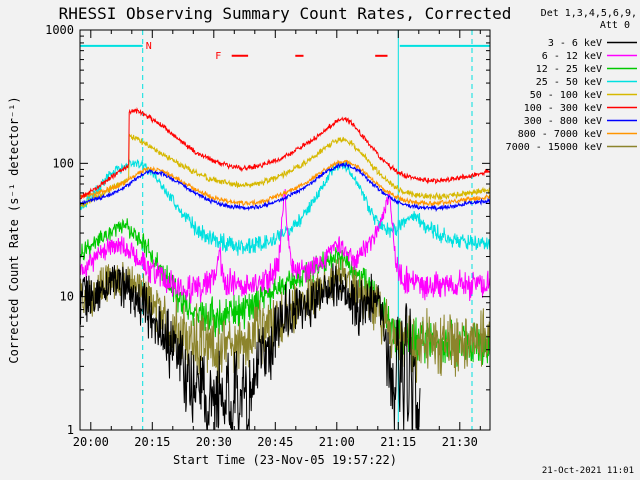 Image resolution: width=640 pixels, height=480 pixels. What do you see at coordinates (460, 442) in the screenshot?
I see `x-tick-label: 21:30` at bounding box center [460, 442].